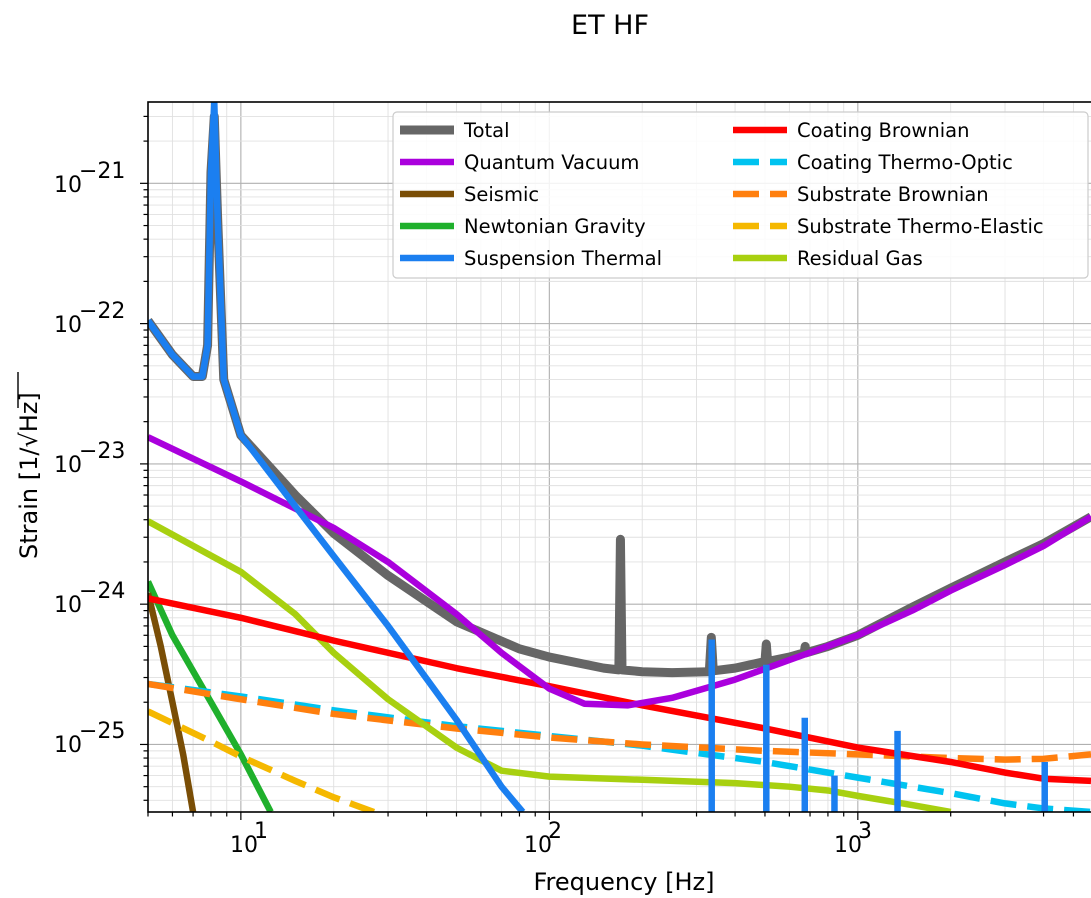  I want to click on x-tick-label: 10 1, so click(249, 838).